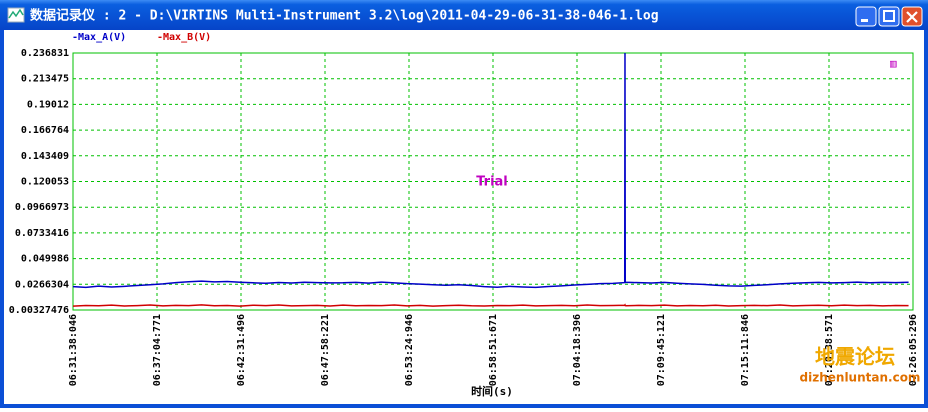  What do you see at coordinates (45, 156) in the screenshot?
I see `y-tick-label: 0.143409` at bounding box center [45, 156].